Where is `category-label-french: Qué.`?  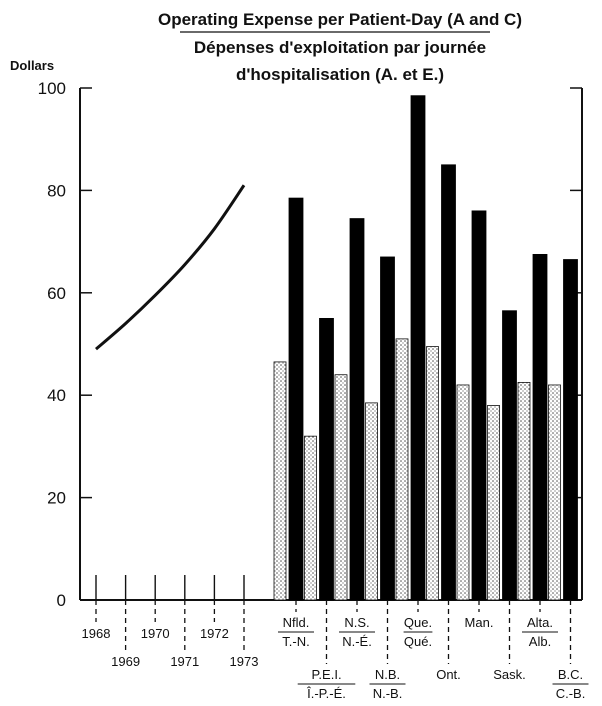
category-label-french: Qué. is located at coordinates (418, 641).